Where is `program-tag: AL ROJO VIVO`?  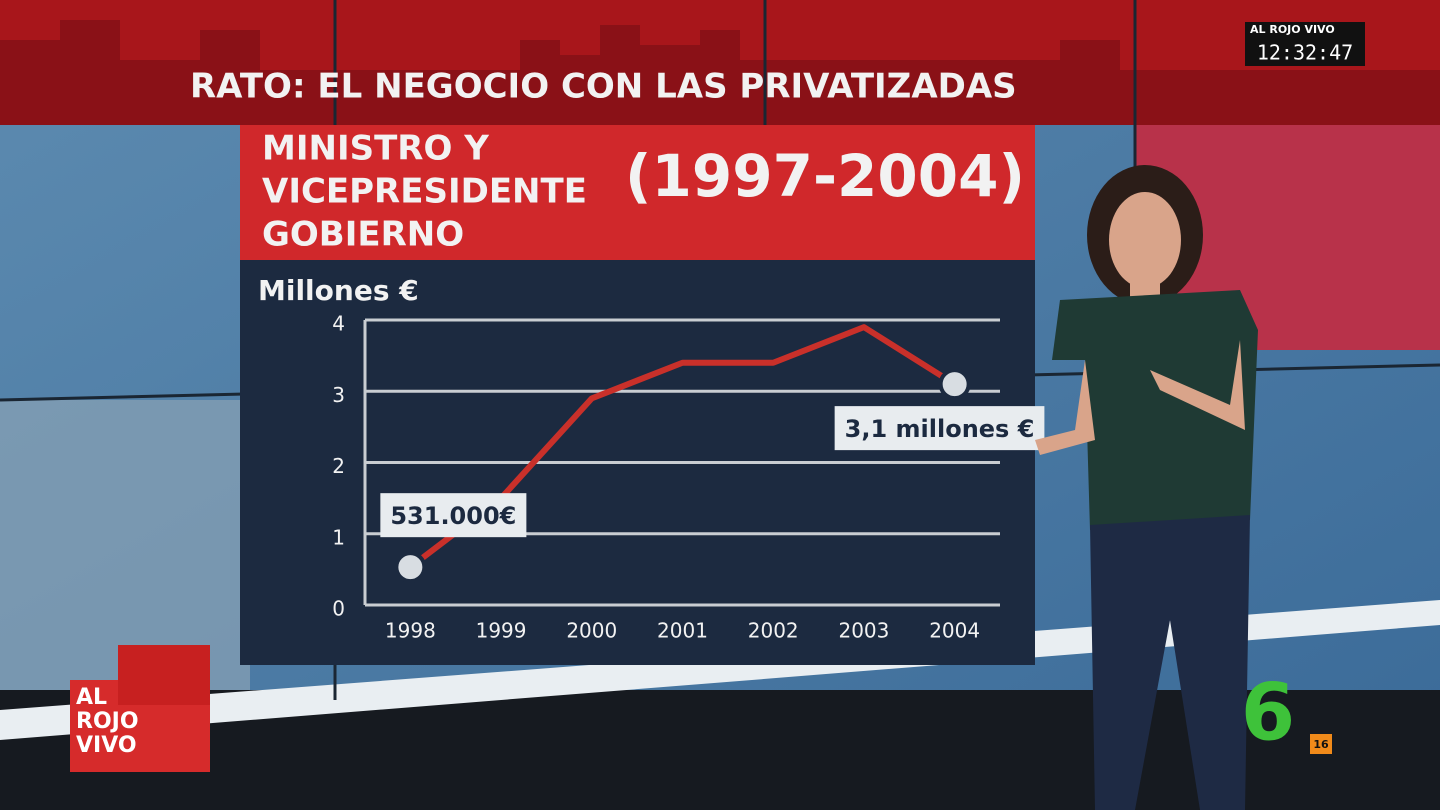 program-tag: AL ROJO VIVO is located at coordinates (1292, 29).